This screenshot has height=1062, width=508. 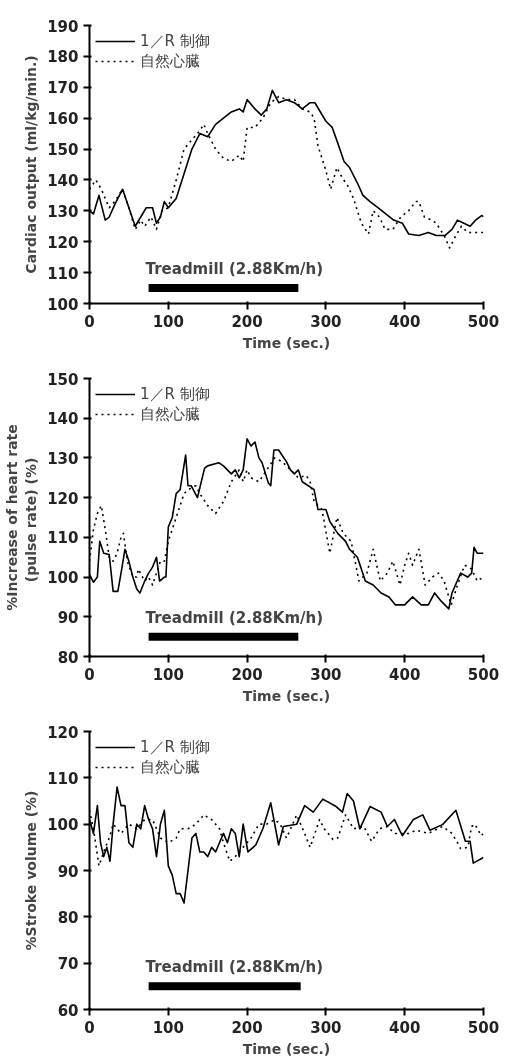 What do you see at coordinates (21, 517) in the screenshot?
I see `y-axis-title: %Increase of heart rate (pulse rate) (%)` at bounding box center [21, 517].